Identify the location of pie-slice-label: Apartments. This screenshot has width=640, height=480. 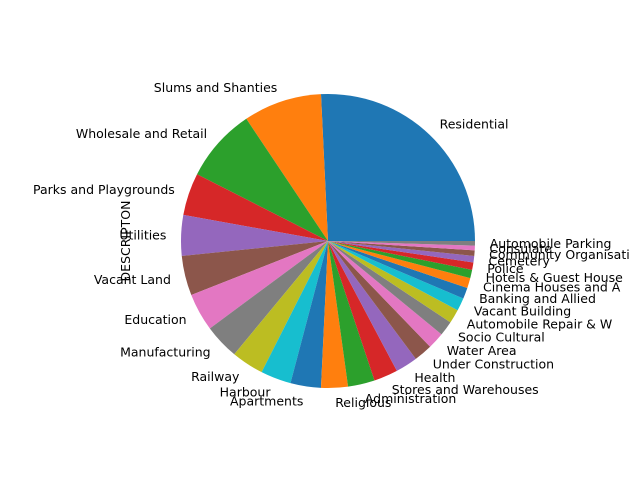
(266, 400).